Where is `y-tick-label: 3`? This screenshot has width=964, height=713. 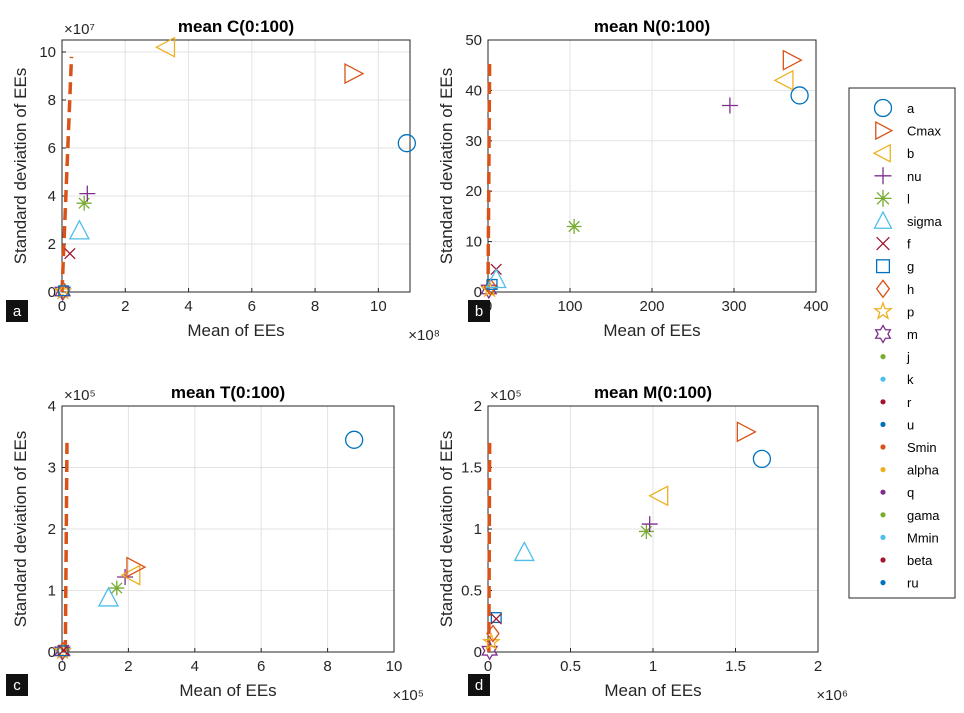
y-tick-label: 3 is located at coordinates (52, 468).